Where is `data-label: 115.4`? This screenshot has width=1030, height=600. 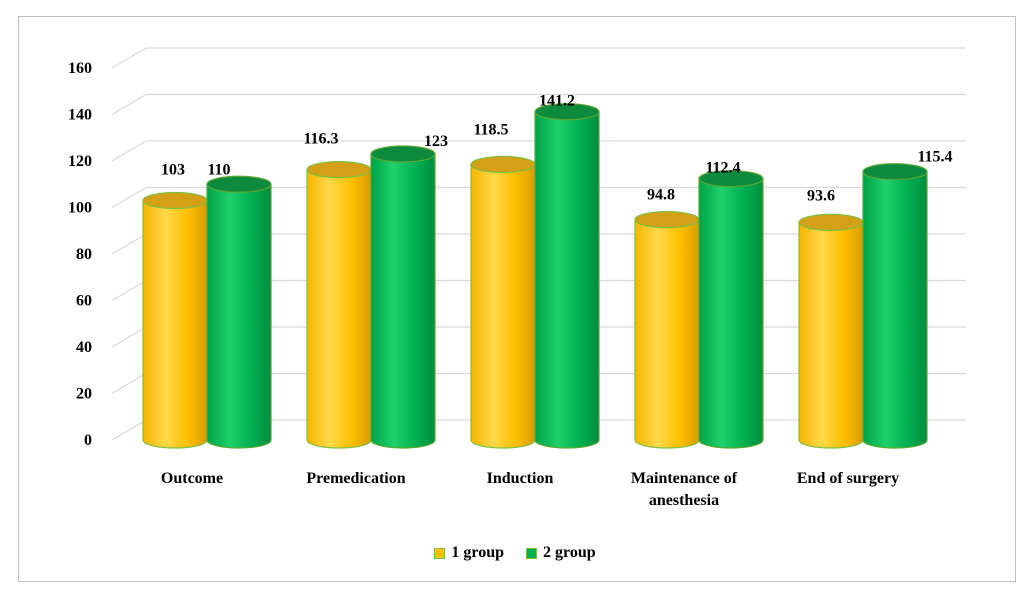 data-label: 115.4 is located at coordinates (934, 157).